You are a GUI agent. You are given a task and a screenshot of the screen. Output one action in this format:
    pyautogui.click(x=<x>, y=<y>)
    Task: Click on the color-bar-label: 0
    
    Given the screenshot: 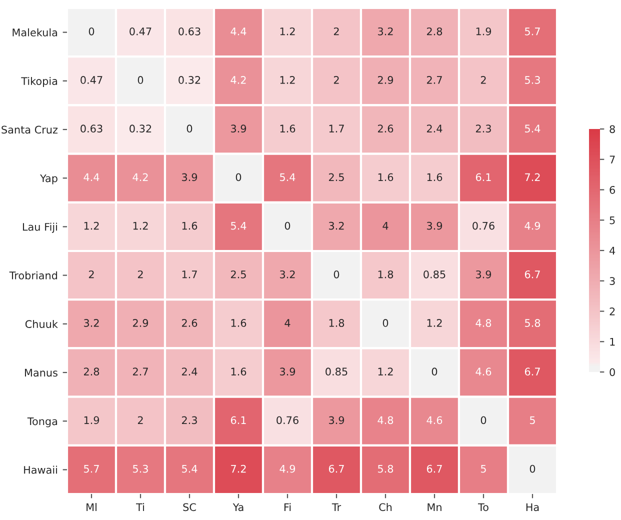 What is the action you would take?
    pyautogui.click(x=612, y=372)
    